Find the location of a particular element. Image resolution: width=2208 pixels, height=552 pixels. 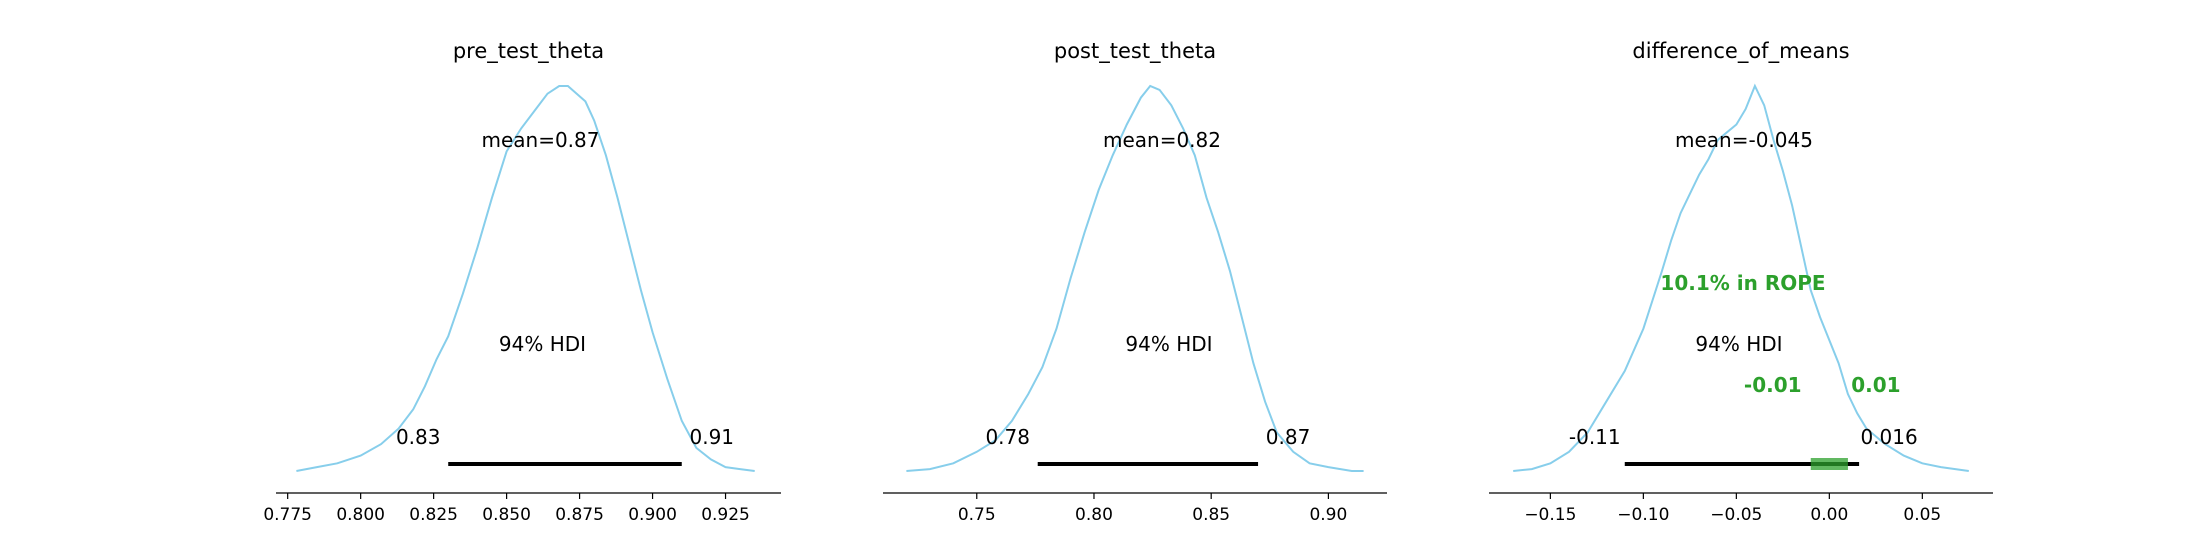

x-tick-label: 0.90 is located at coordinates (1328, 515).